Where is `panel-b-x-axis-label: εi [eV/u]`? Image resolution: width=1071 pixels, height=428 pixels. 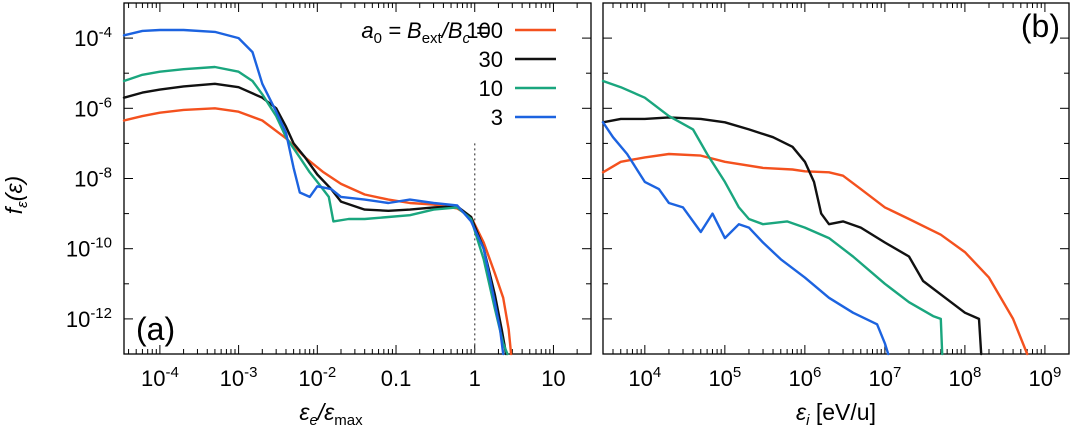
panel-b-x-axis-label: εi [eV/u] is located at coordinates (836, 413).